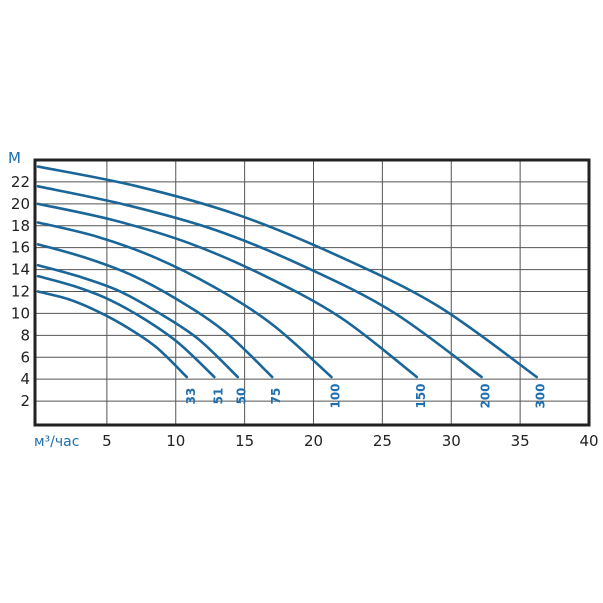 The image size is (603, 603). I want to click on x-axis-label: м³/час, so click(56, 442).